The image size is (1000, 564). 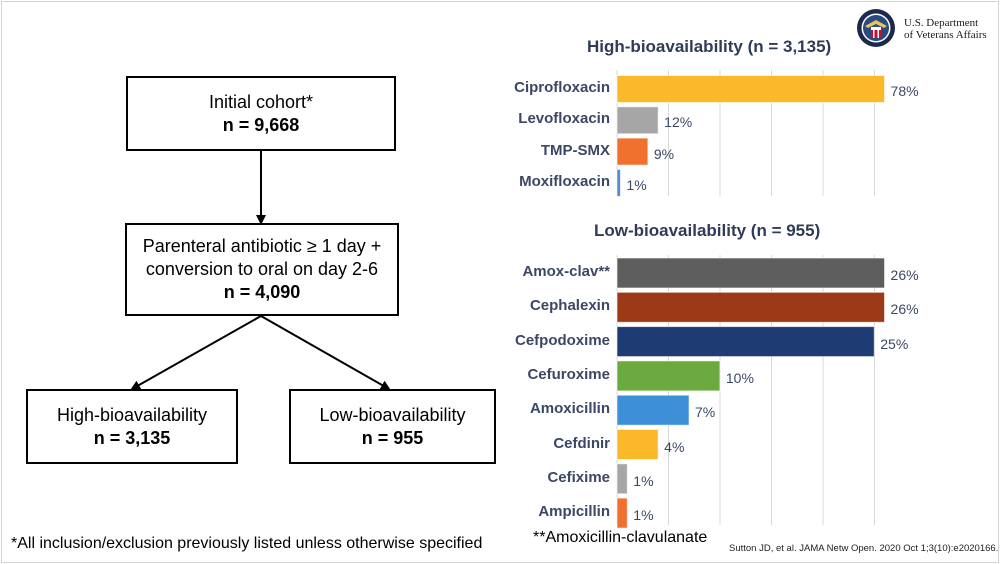 I want to click on low-value-label: 4%, so click(x=674, y=446).